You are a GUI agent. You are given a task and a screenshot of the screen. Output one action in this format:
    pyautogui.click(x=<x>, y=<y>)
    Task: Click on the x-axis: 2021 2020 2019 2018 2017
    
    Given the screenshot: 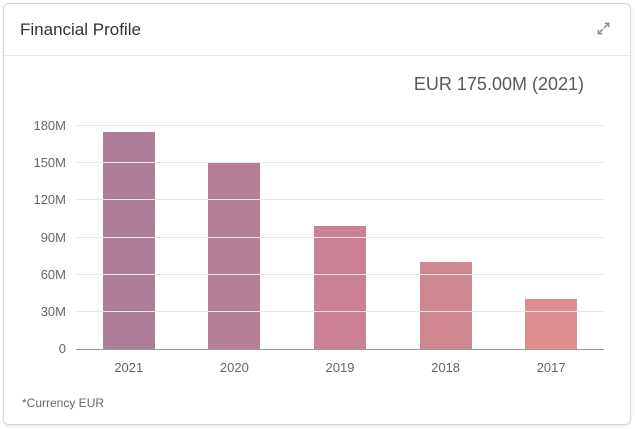 What is the action you would take?
    pyautogui.click(x=340, y=367)
    